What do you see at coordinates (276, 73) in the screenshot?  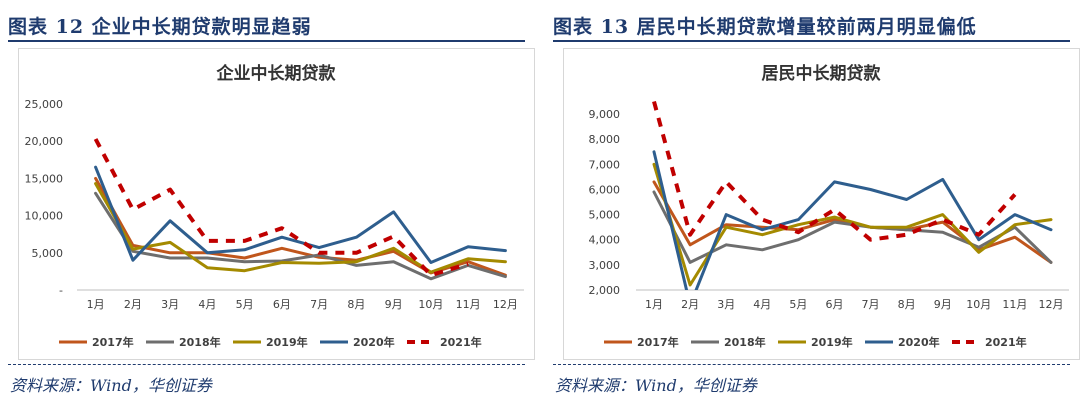 I see `chart-title: 企业中长期贷款` at bounding box center [276, 73].